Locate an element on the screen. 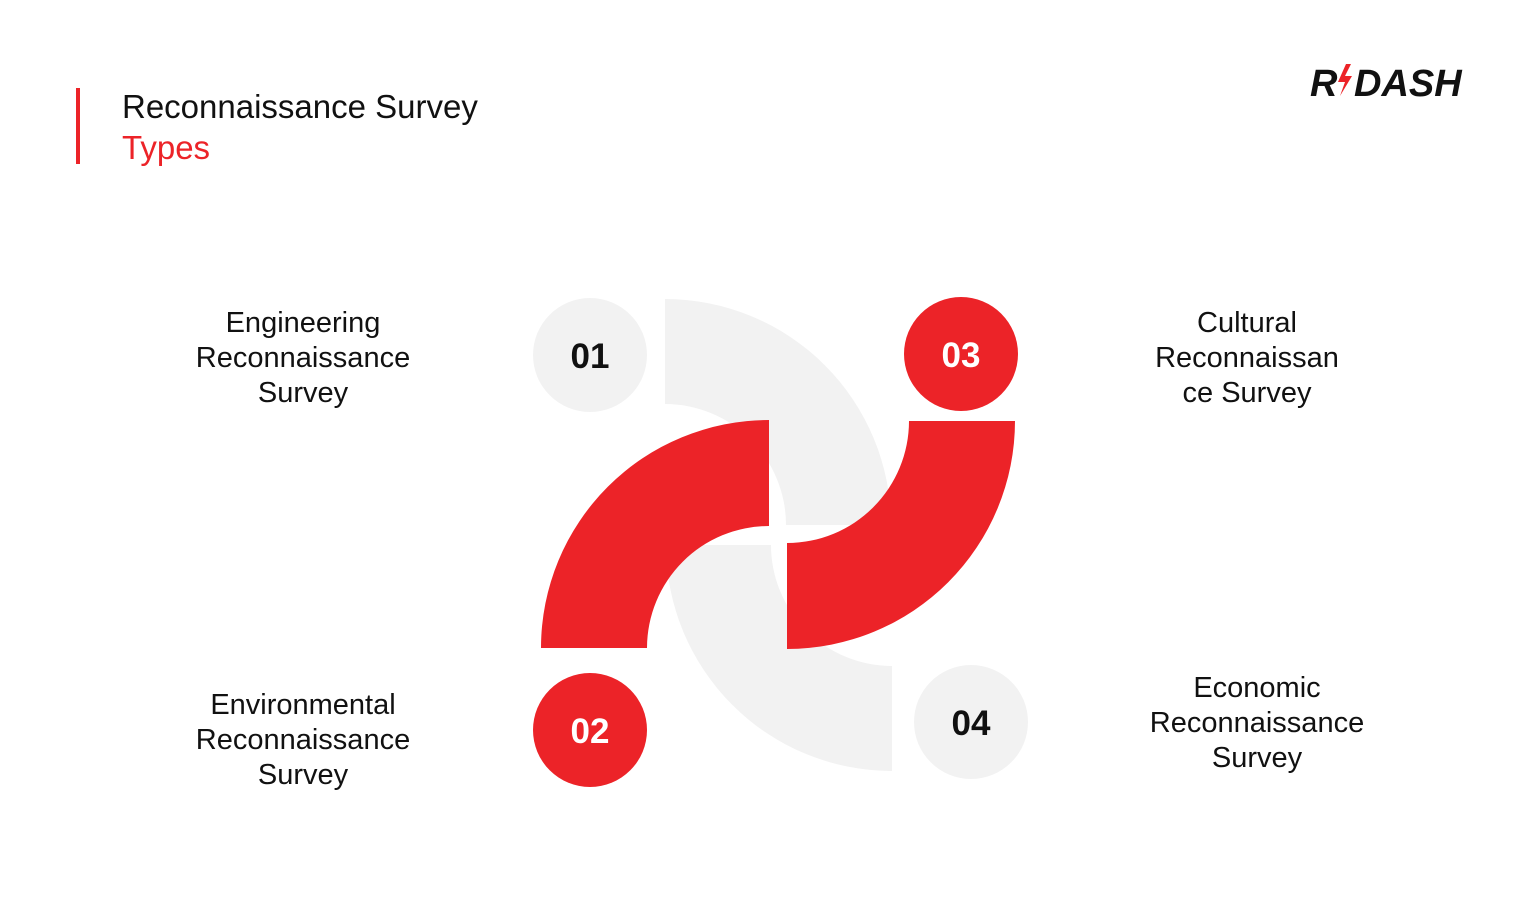  item-label-economic: Economic Reconnaissance Survey is located at coordinates (1257, 723).